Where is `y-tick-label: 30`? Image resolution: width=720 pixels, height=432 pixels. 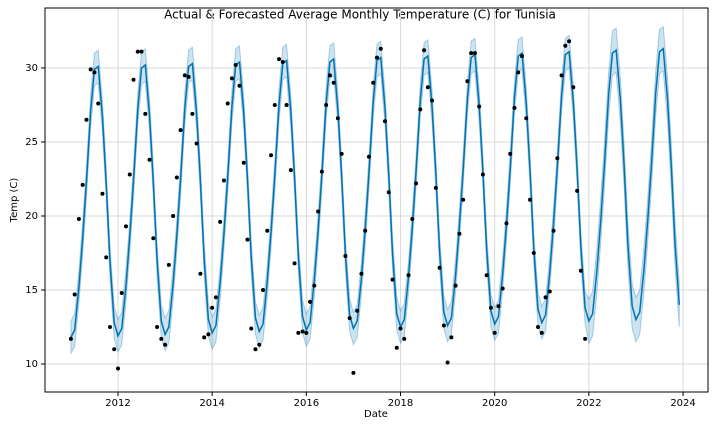
y-tick-label: 30 is located at coordinates (31, 68).